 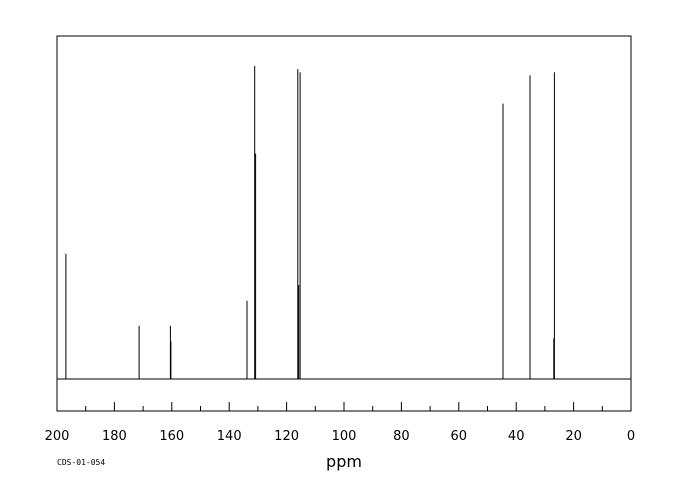 I want to click on tick-label-140: 140, so click(x=229, y=436).